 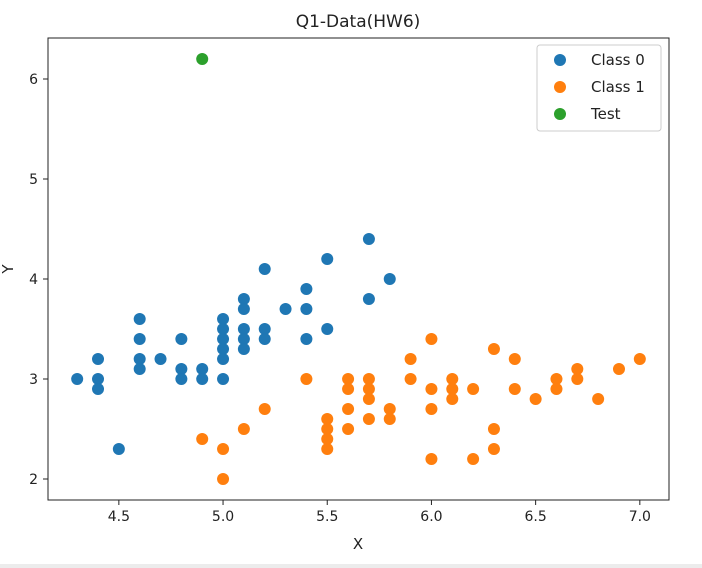 What do you see at coordinates (33, 80) in the screenshot?
I see `y-tick-label: 6` at bounding box center [33, 80].